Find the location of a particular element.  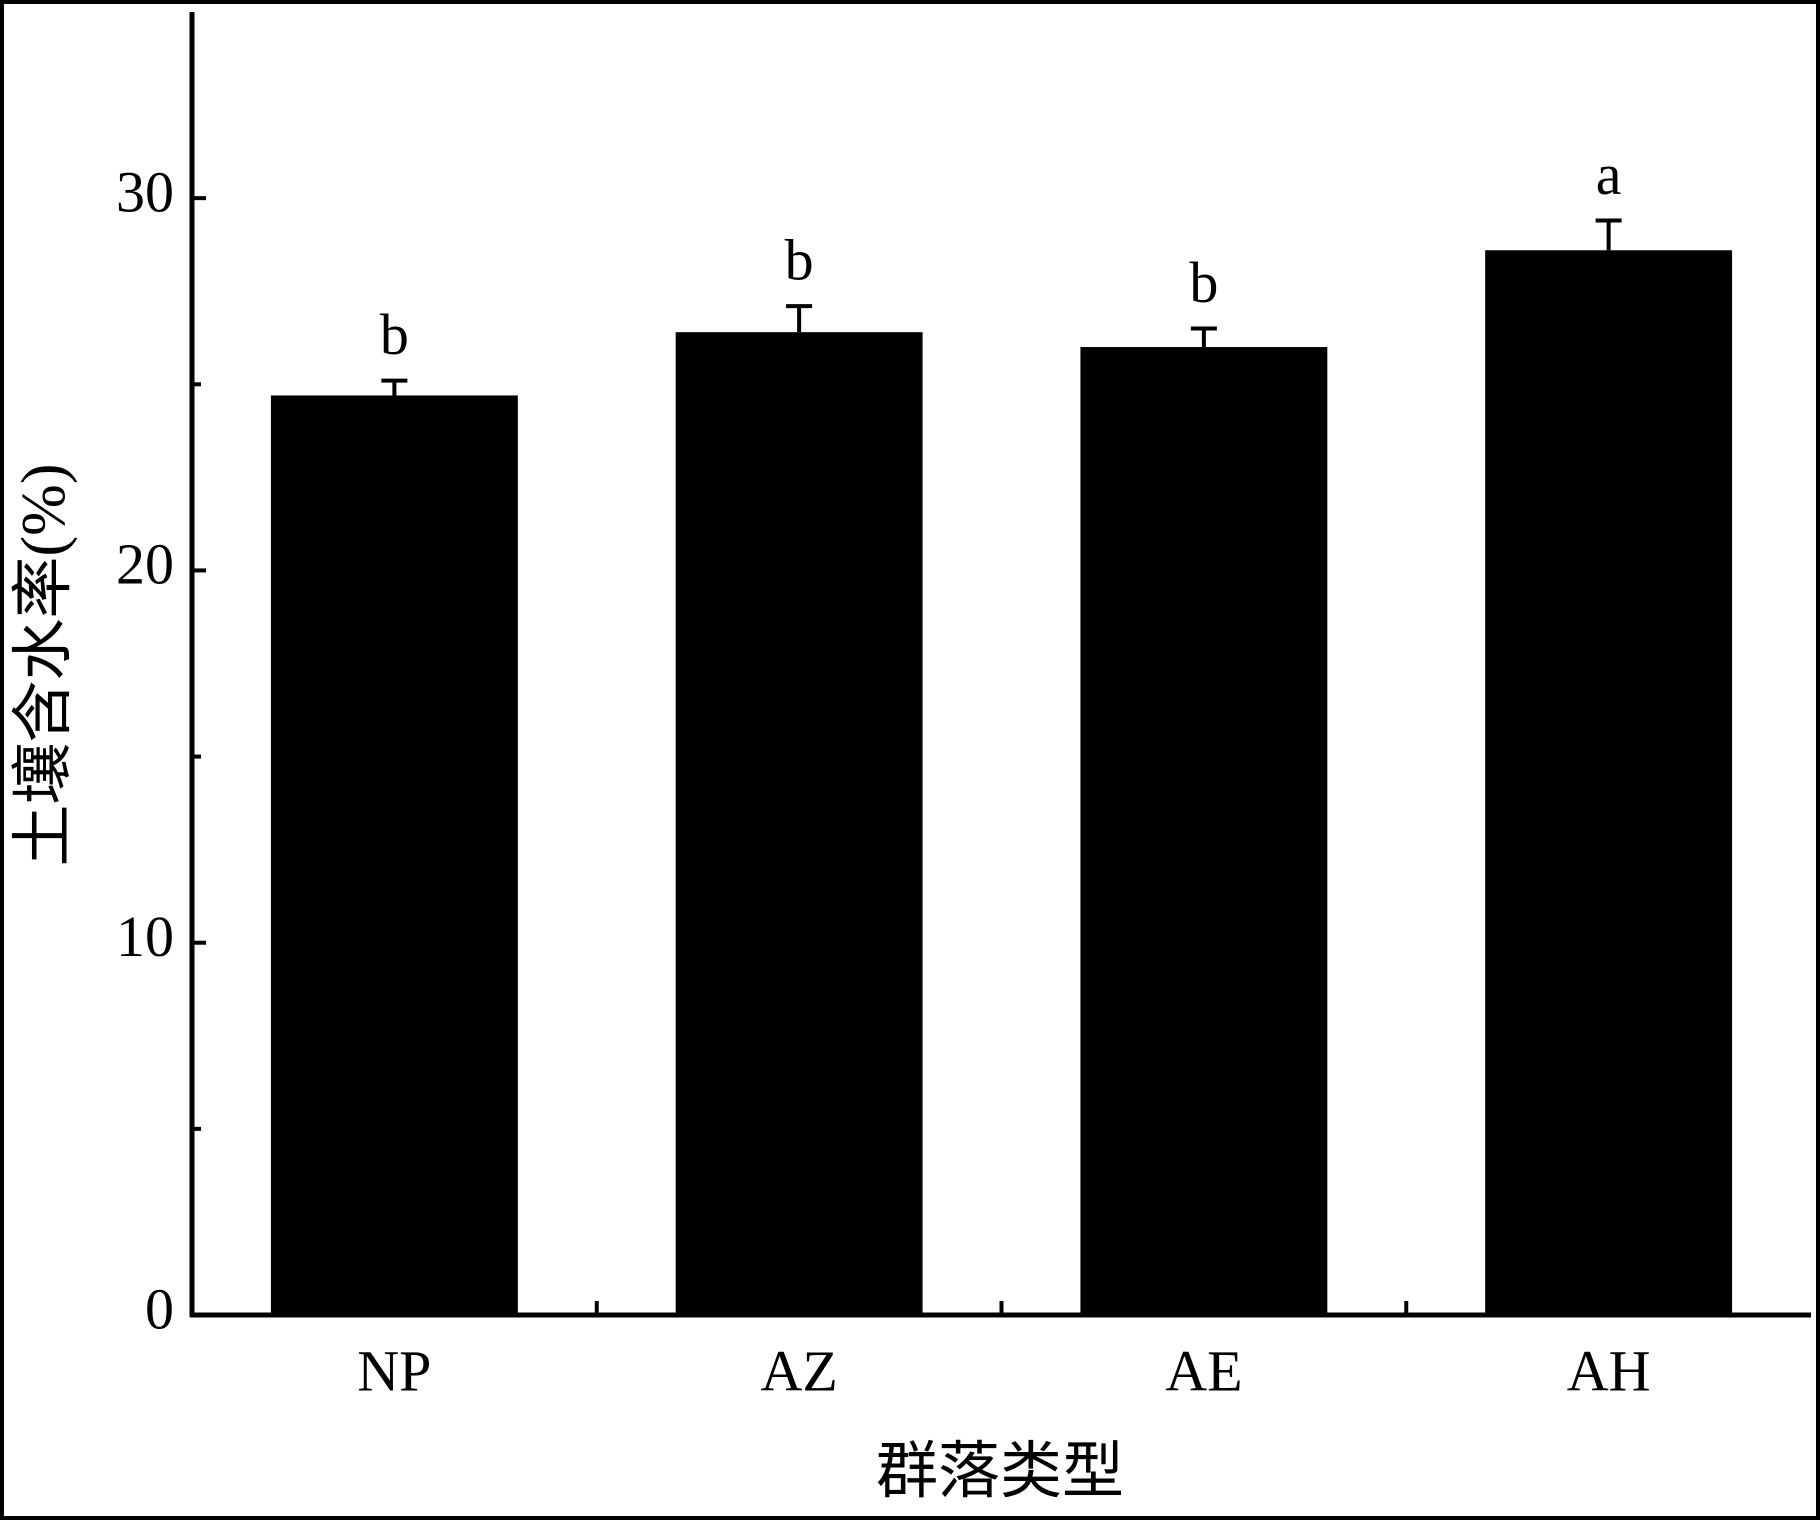

y-tick-label: 0 is located at coordinates (159, 1308).